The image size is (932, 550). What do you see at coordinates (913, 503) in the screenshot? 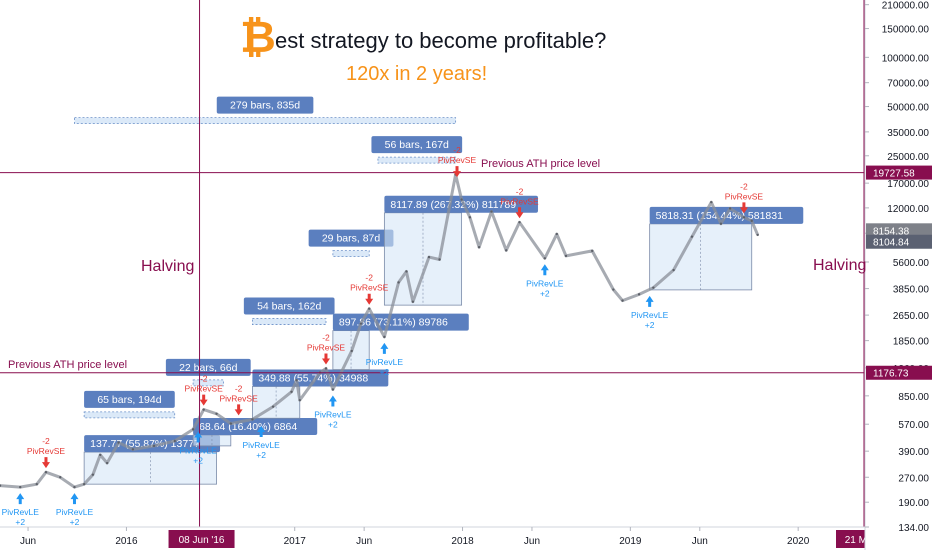
I see `y-tick-label: 190.00` at bounding box center [913, 503].